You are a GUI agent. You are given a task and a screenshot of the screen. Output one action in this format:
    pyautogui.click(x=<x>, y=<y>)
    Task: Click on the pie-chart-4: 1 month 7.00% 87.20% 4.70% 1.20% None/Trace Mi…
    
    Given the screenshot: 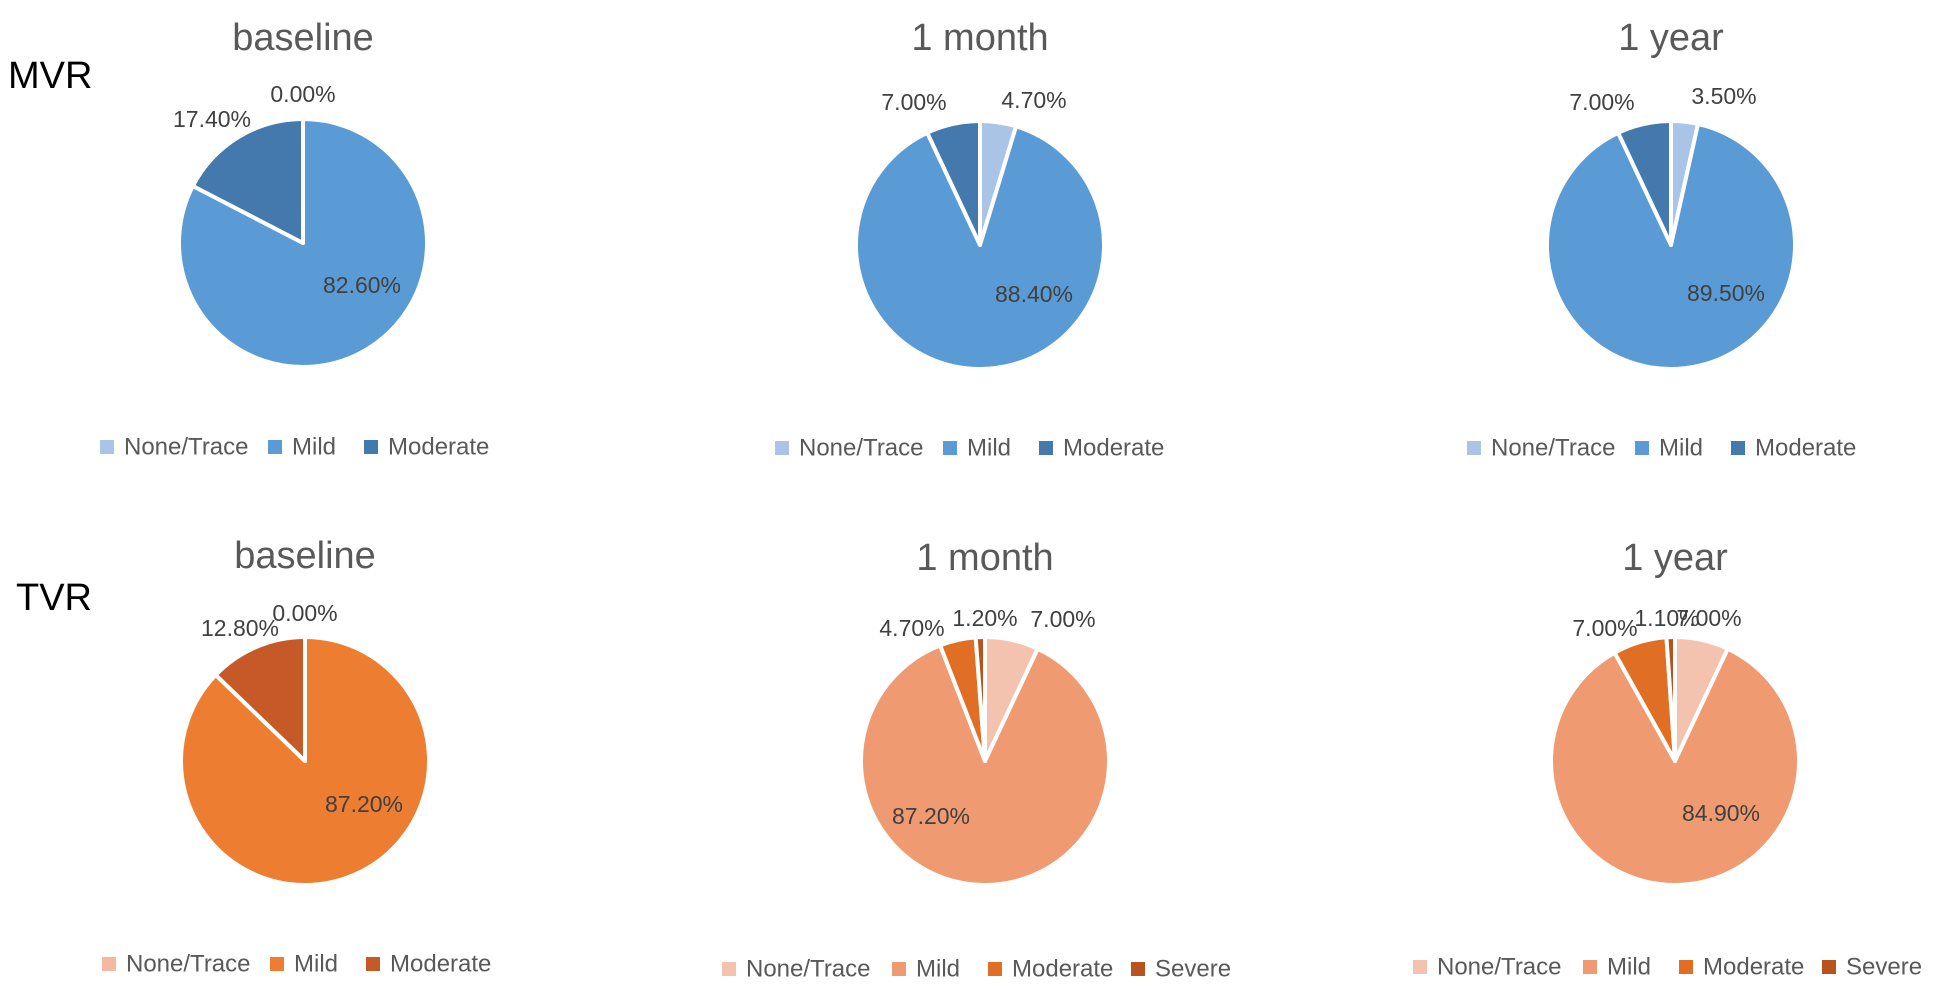 What is the action you would take?
    pyautogui.click(x=976, y=759)
    